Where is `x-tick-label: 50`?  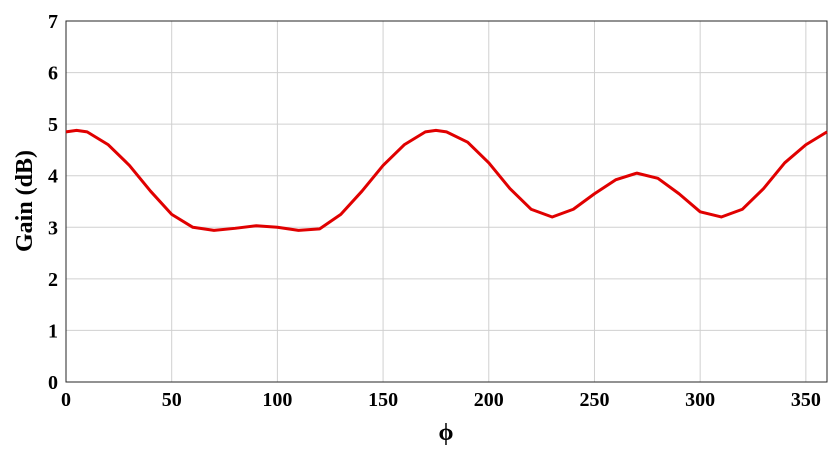
x-tick-label: 50 is located at coordinates (172, 400).